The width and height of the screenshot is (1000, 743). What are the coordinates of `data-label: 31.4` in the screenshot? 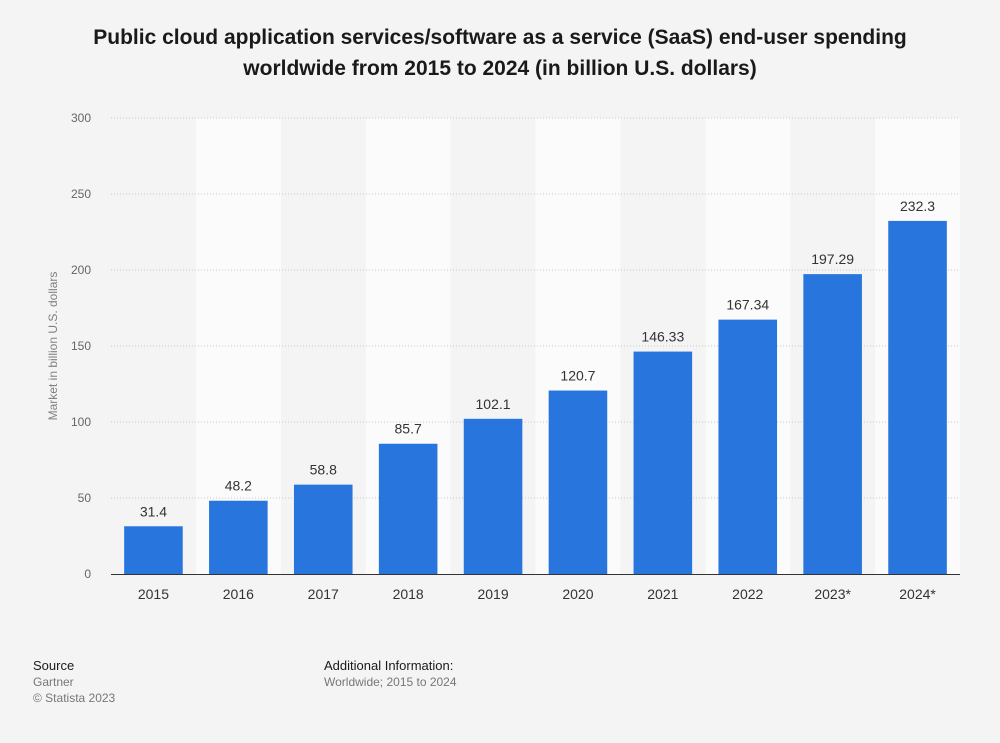 It's located at (153, 511).